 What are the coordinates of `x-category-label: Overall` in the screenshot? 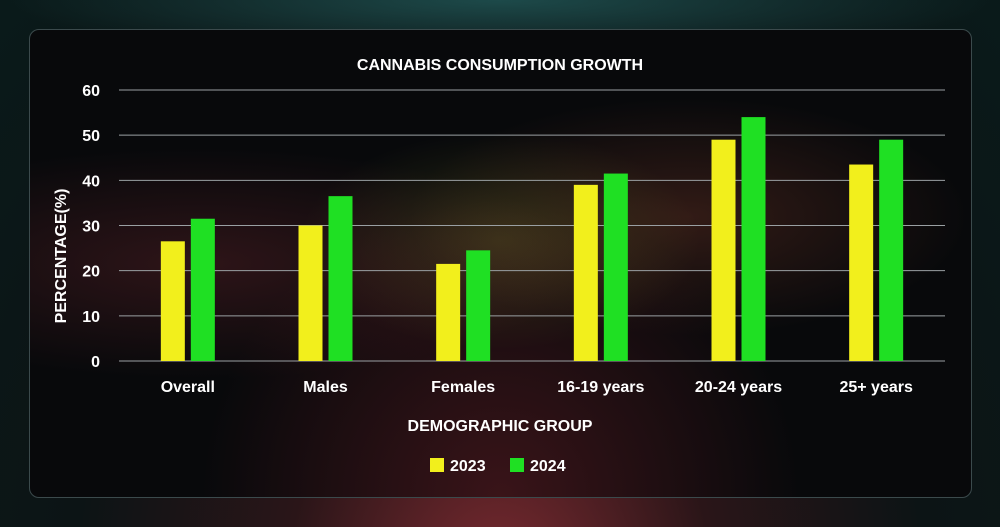 It's located at (188, 387).